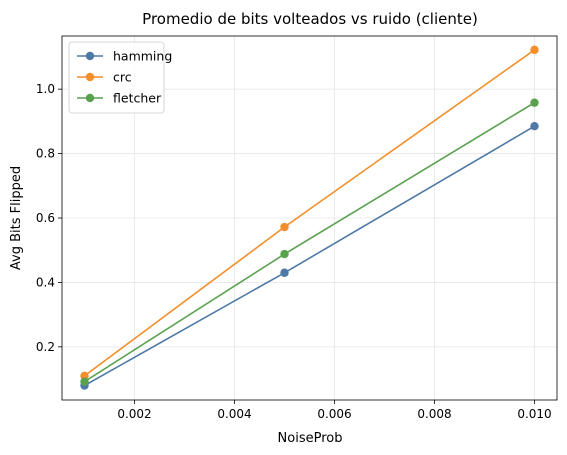  I want to click on legend-label: crc, so click(122, 77).